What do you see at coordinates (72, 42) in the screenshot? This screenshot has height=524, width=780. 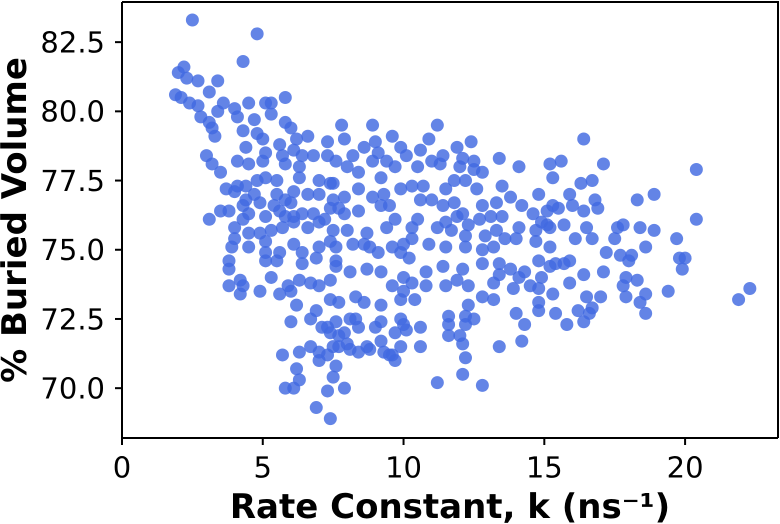 I see `y-tick-label: 82.5` at bounding box center [72, 42].